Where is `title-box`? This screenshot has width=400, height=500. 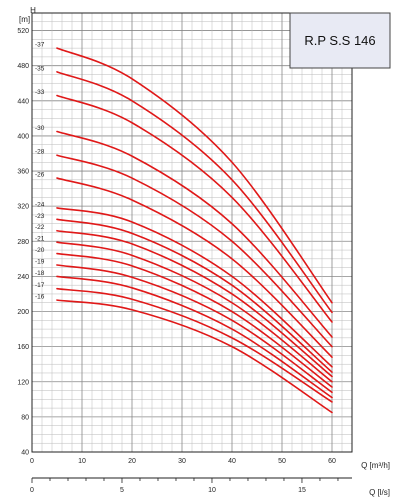
title-box is located at coordinates (340, 40).